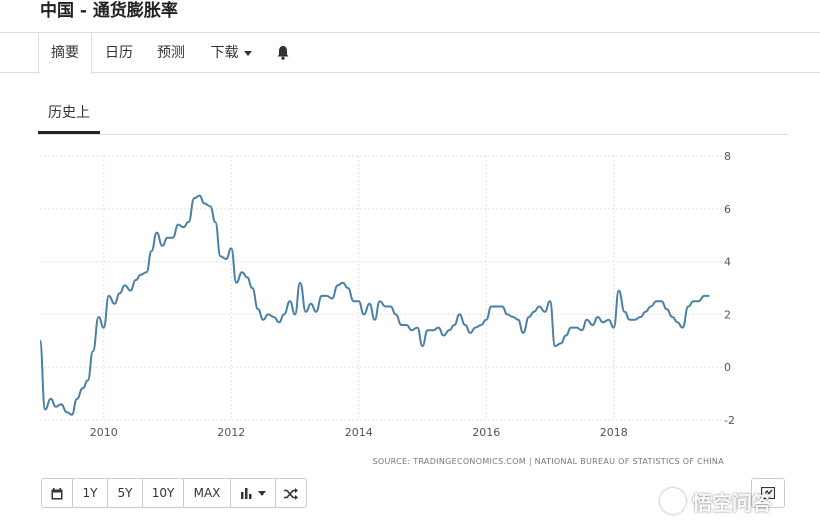  Describe the element at coordinates (614, 432) in the screenshot. I see `x-tick-label: 2018` at that location.